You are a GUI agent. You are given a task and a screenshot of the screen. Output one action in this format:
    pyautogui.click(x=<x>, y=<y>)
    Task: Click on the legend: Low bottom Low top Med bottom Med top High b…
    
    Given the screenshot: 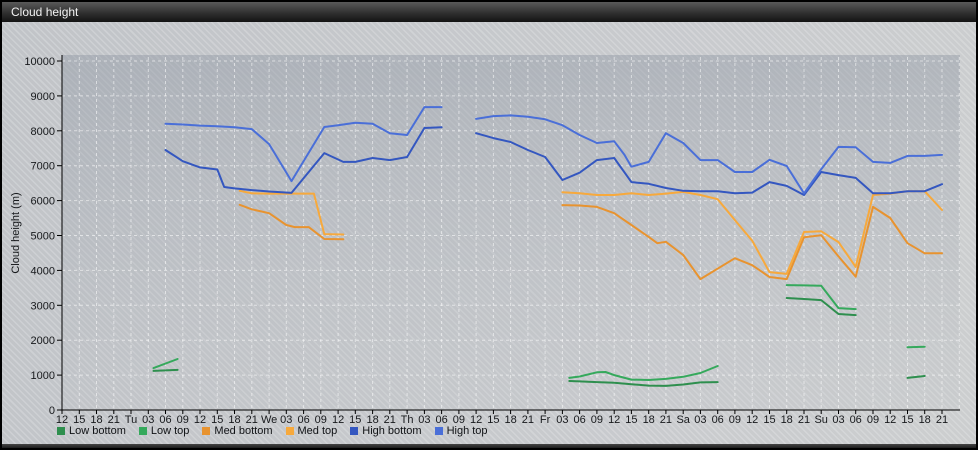 What is the action you would take?
    pyautogui.click(x=272, y=431)
    